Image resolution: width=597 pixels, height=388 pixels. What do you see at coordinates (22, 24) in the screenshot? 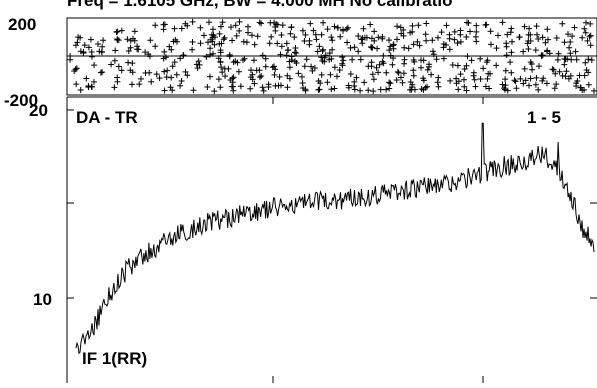
I see `phase-ytick-label-top: 200` at bounding box center [22, 24].